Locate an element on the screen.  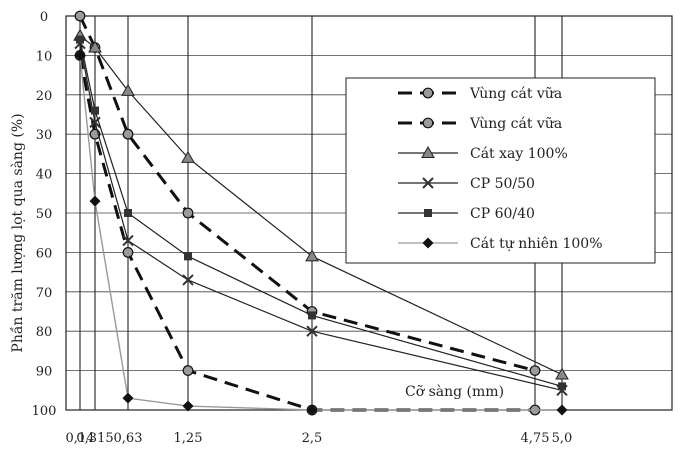
x-tick-labels: 0,140,315 0,63 1,25 2,5 4,75 5,0 is located at coordinates (319, 438).